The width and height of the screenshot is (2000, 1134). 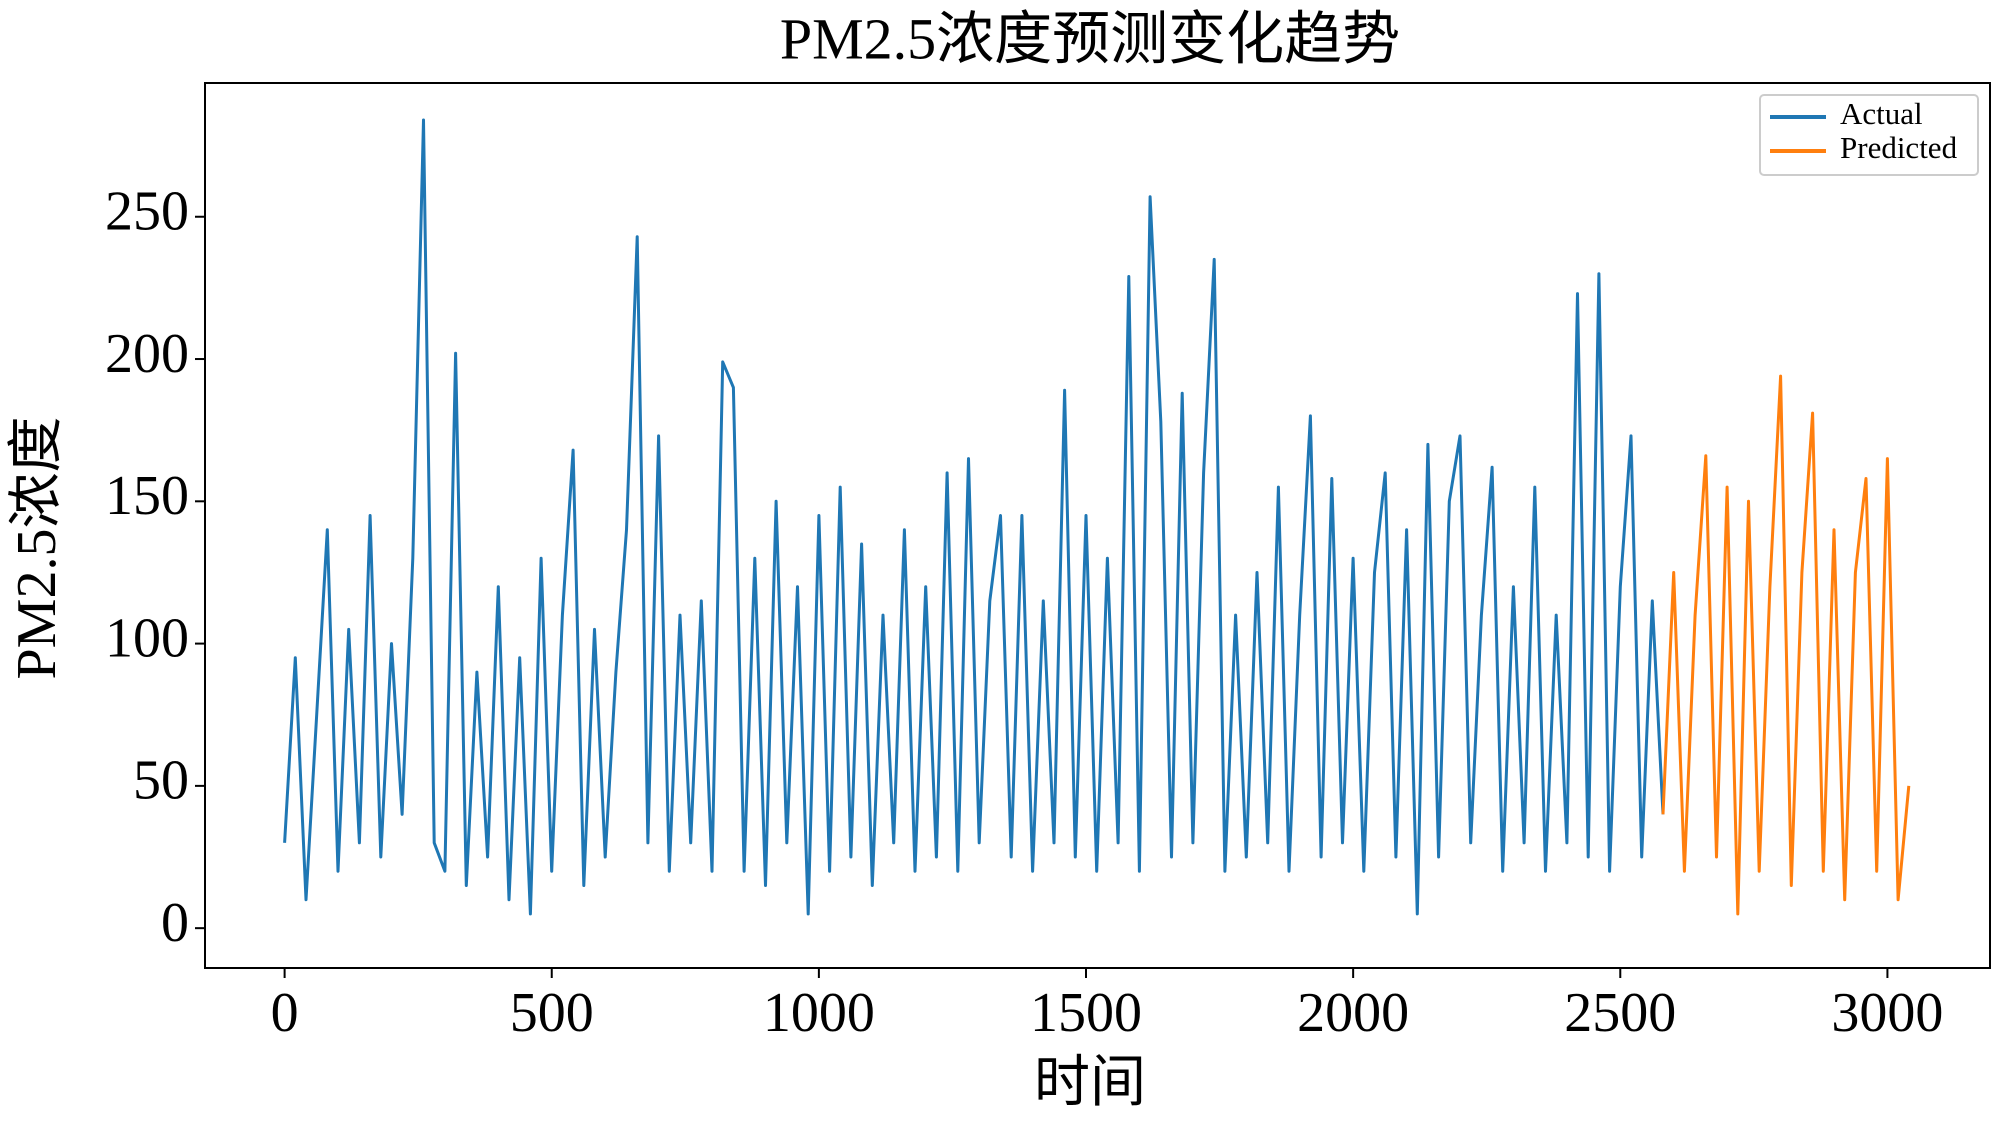 I want to click on data-line, so click(x=1786, y=645).